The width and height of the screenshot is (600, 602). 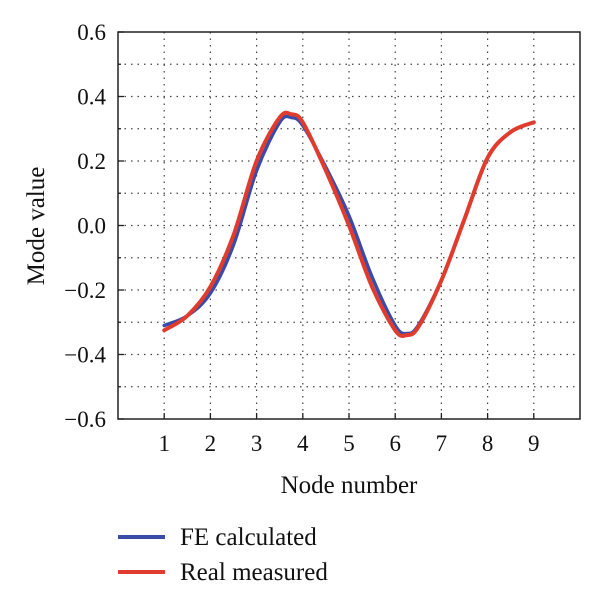 What do you see at coordinates (91, 97) in the screenshot?
I see `y-tick-label: 0.4` at bounding box center [91, 97].